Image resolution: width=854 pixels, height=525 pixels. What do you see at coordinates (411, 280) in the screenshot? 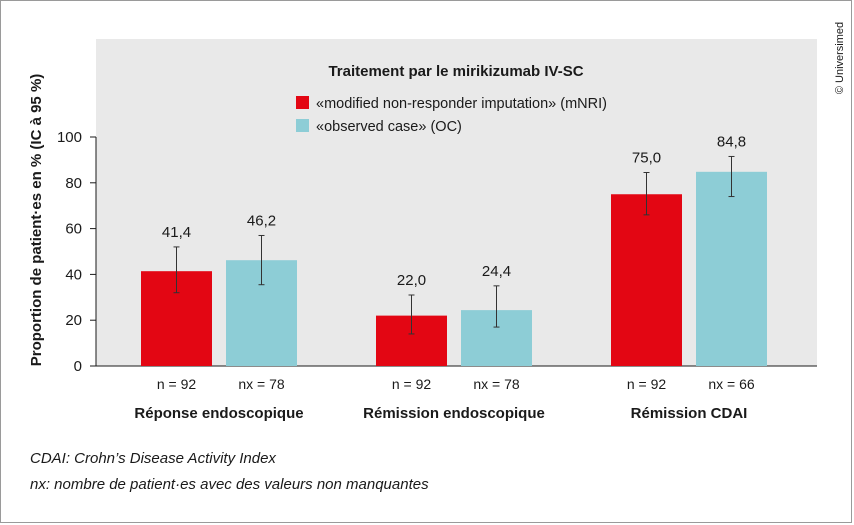
I see `value-label: 22,0` at bounding box center [411, 280].